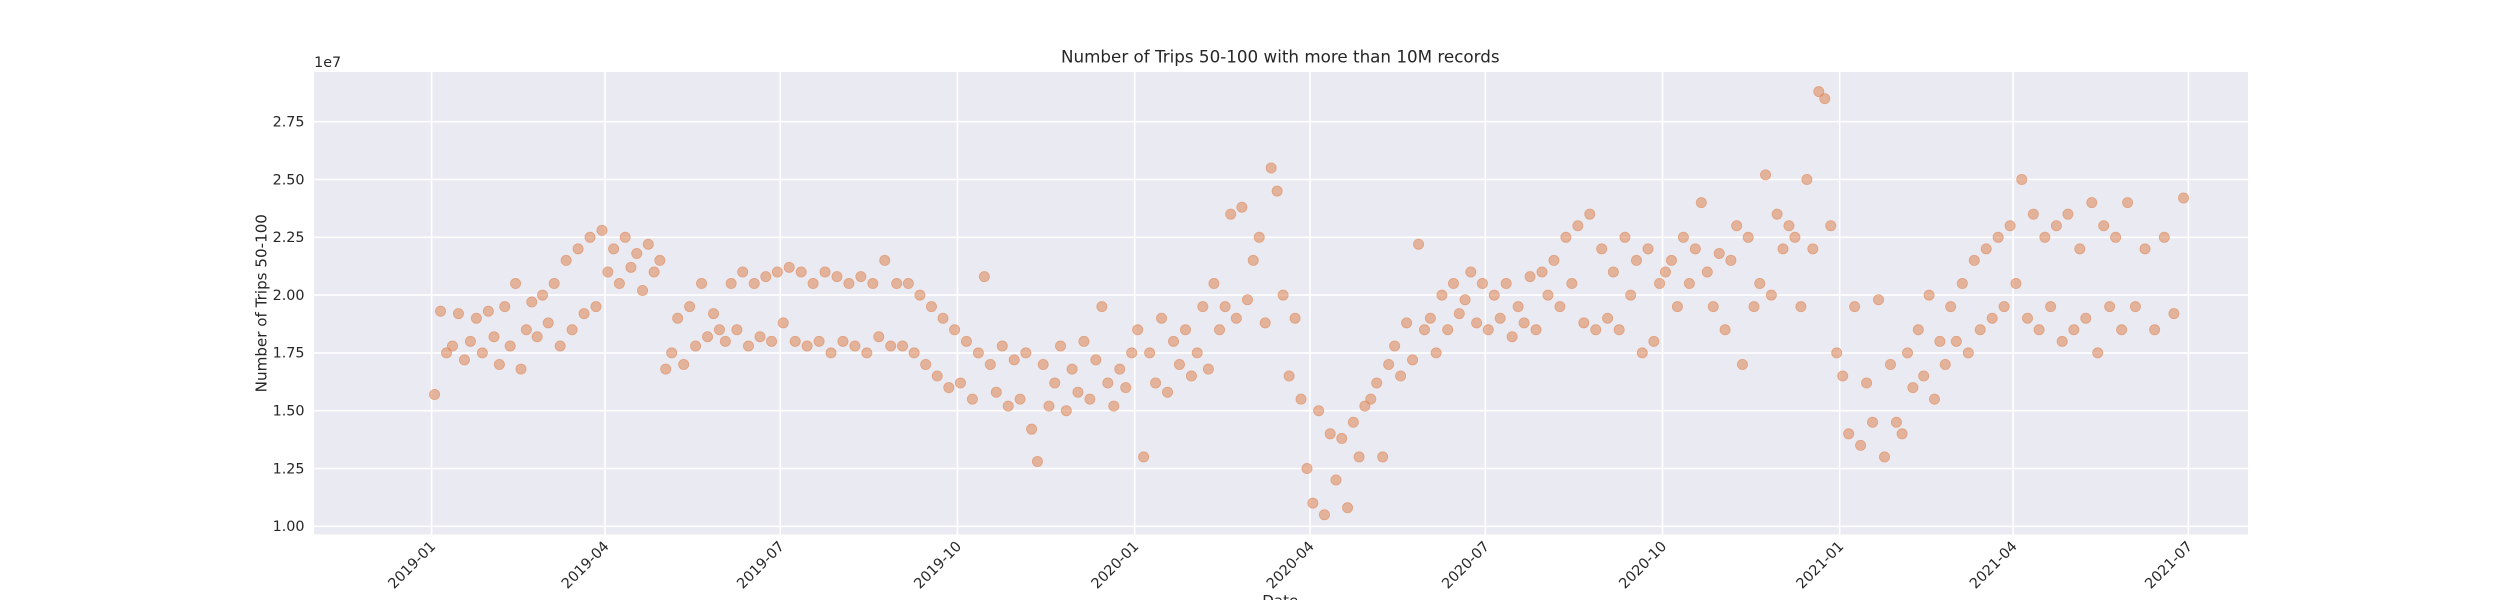 The image size is (2500, 600). What do you see at coordinates (289, 527) in the screenshot?
I see `y-tick-label: 1.00` at bounding box center [289, 527].